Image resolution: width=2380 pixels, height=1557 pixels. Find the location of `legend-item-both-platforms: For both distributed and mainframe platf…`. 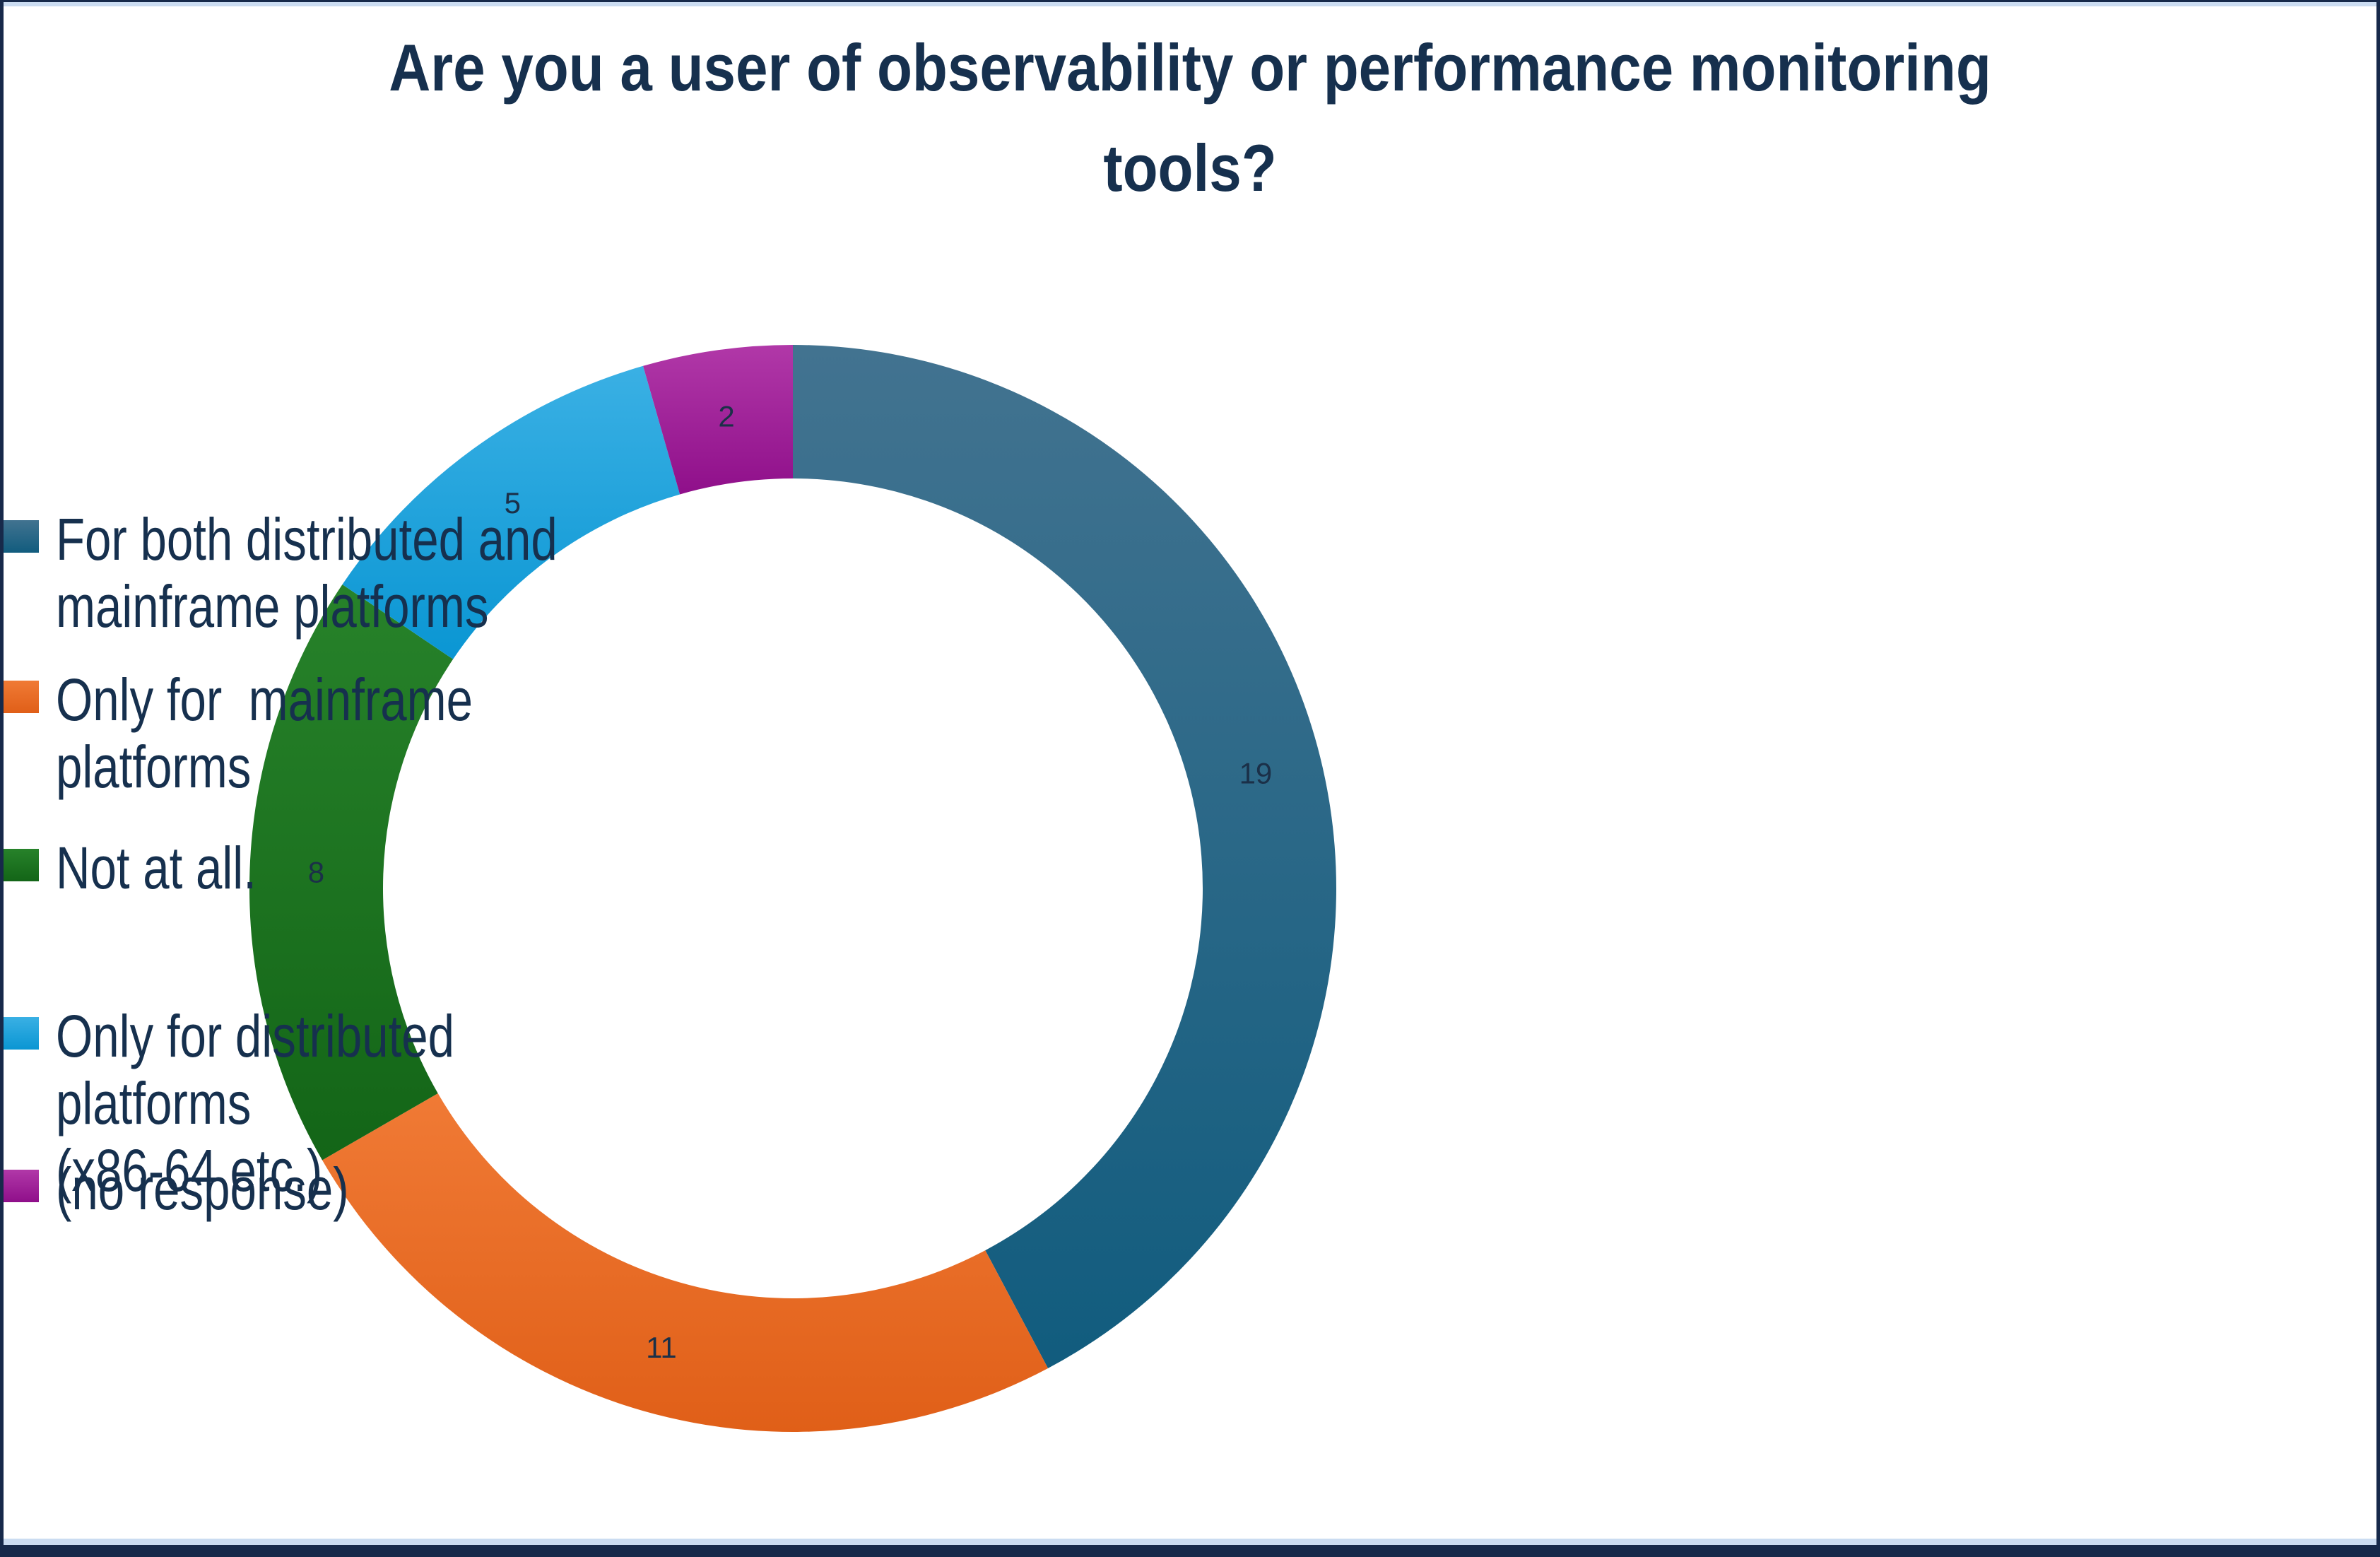

legend-item-both-platforms: For both distributed and mainframe platf… is located at coordinates (343, 573).